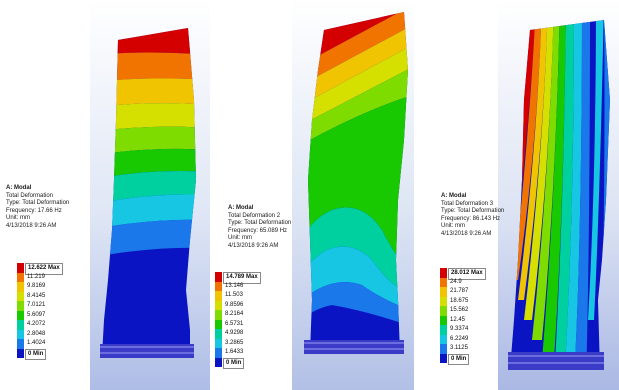 The image size is (619, 390). What do you see at coordinates (36, 295) in the screenshot?
I see `legend-label: 8.4145` at bounding box center [36, 295].